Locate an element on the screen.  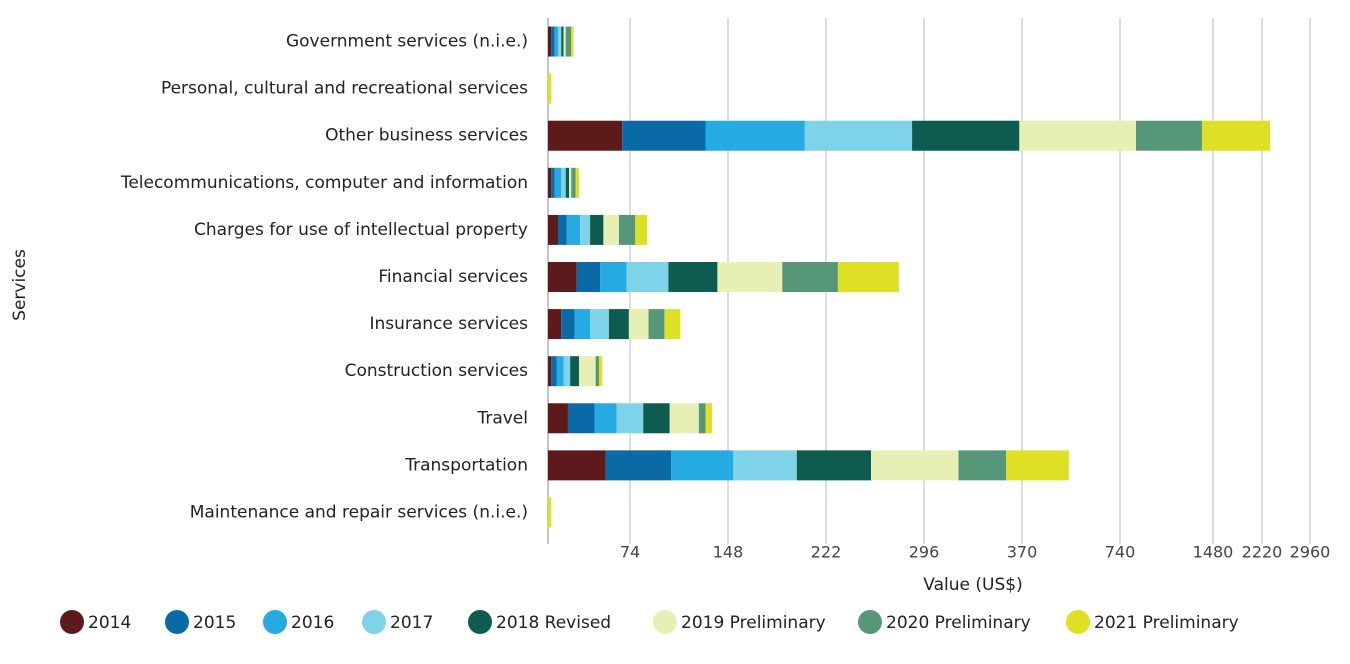
legend-label: 2016 is located at coordinates (312, 623).